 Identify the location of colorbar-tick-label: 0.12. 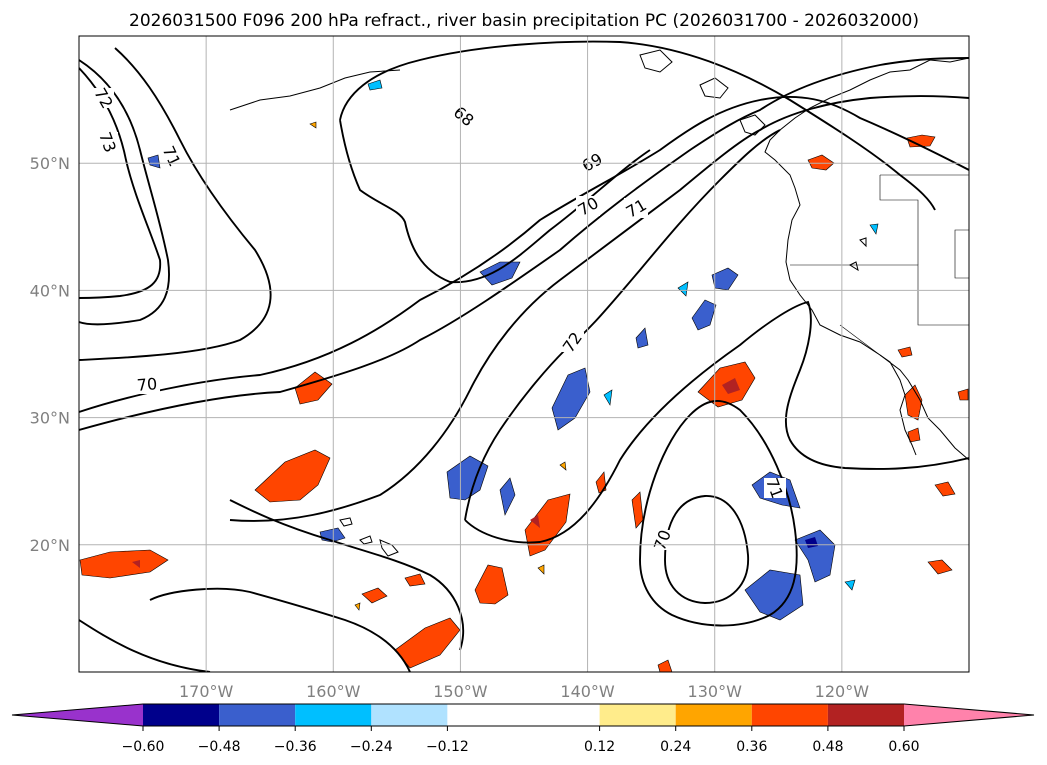
(599, 747).